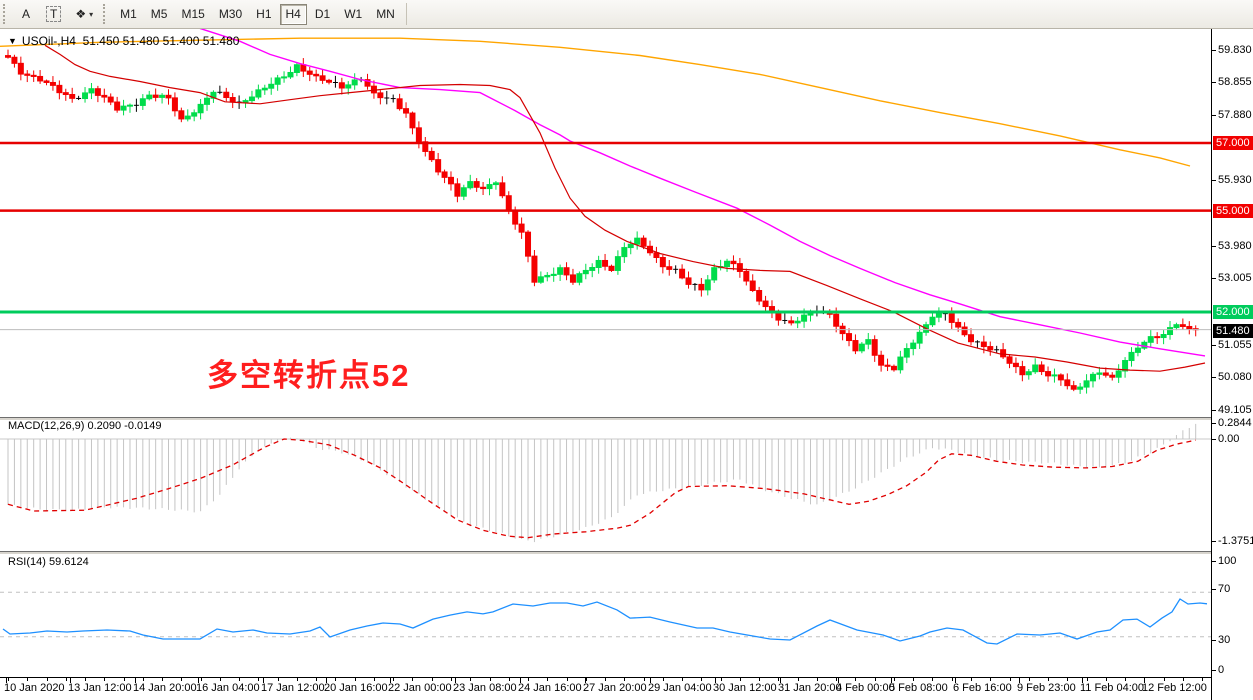  Describe the element at coordinates (264, 14) in the screenshot. I see `timeframe-button-H1: H1` at that location.